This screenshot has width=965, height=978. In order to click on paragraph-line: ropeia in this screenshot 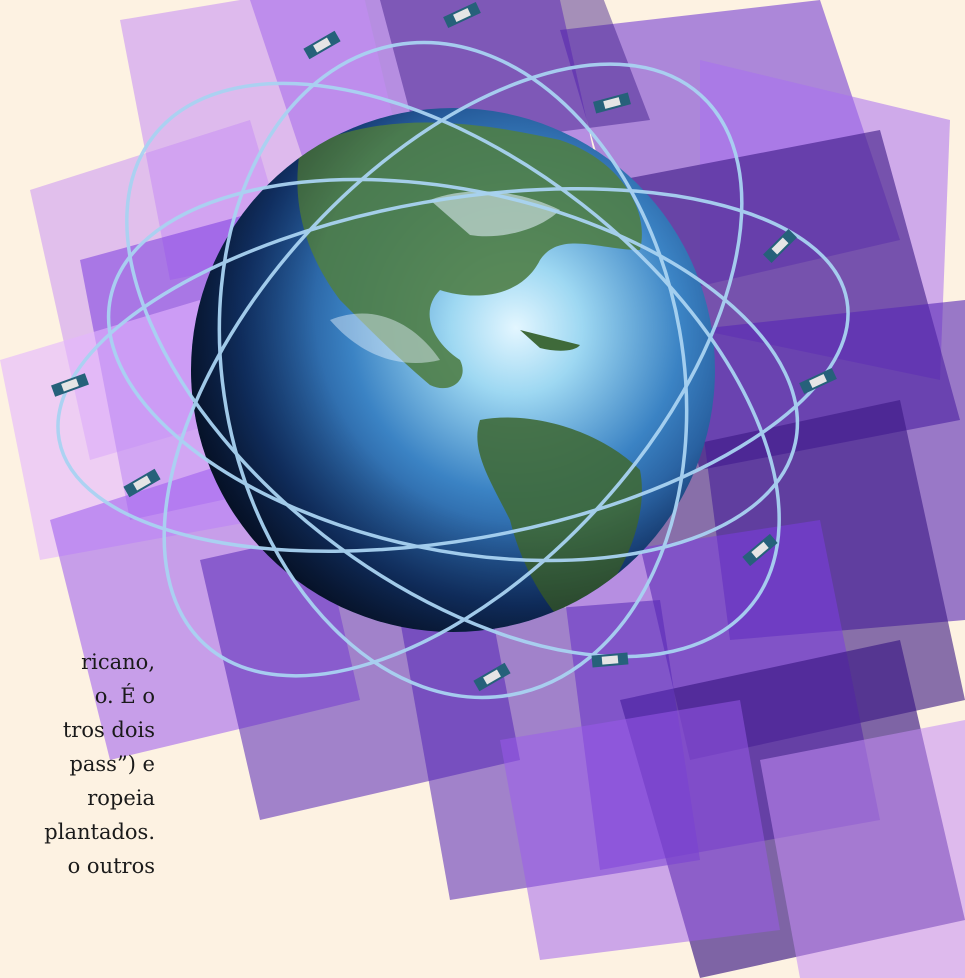, I will do `click(121, 798)`.